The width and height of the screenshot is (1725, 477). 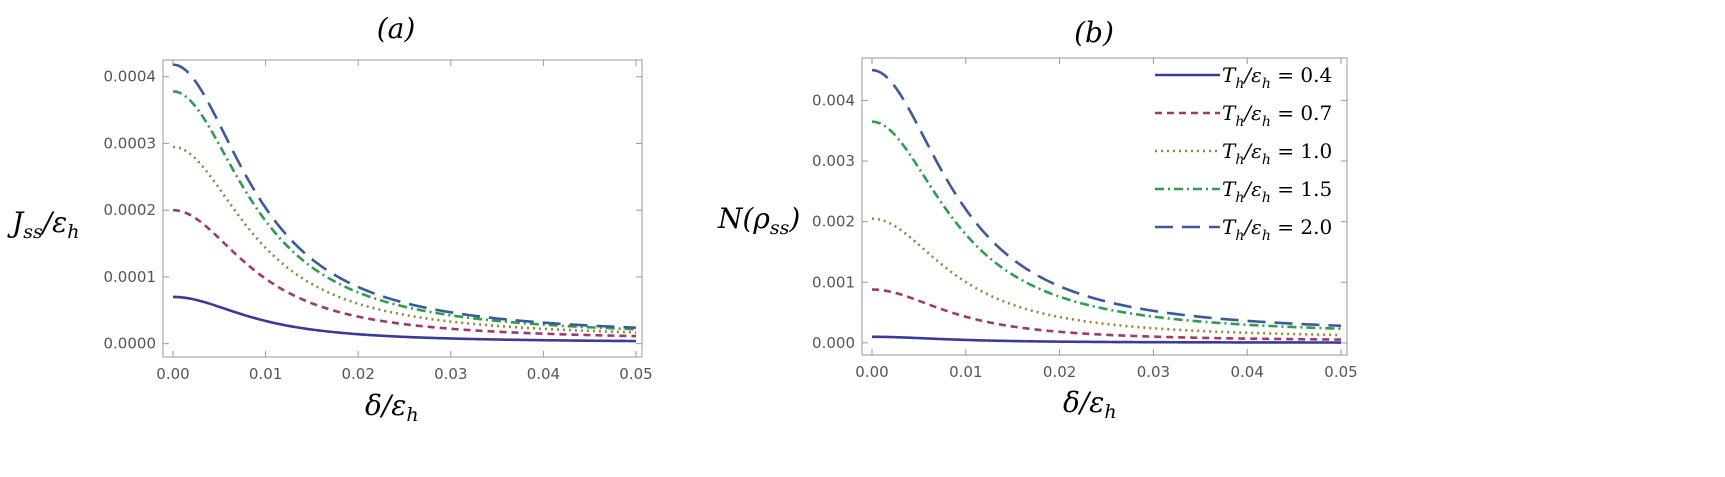 I want to click on y-tick-label: 0.002, so click(x=833, y=222).